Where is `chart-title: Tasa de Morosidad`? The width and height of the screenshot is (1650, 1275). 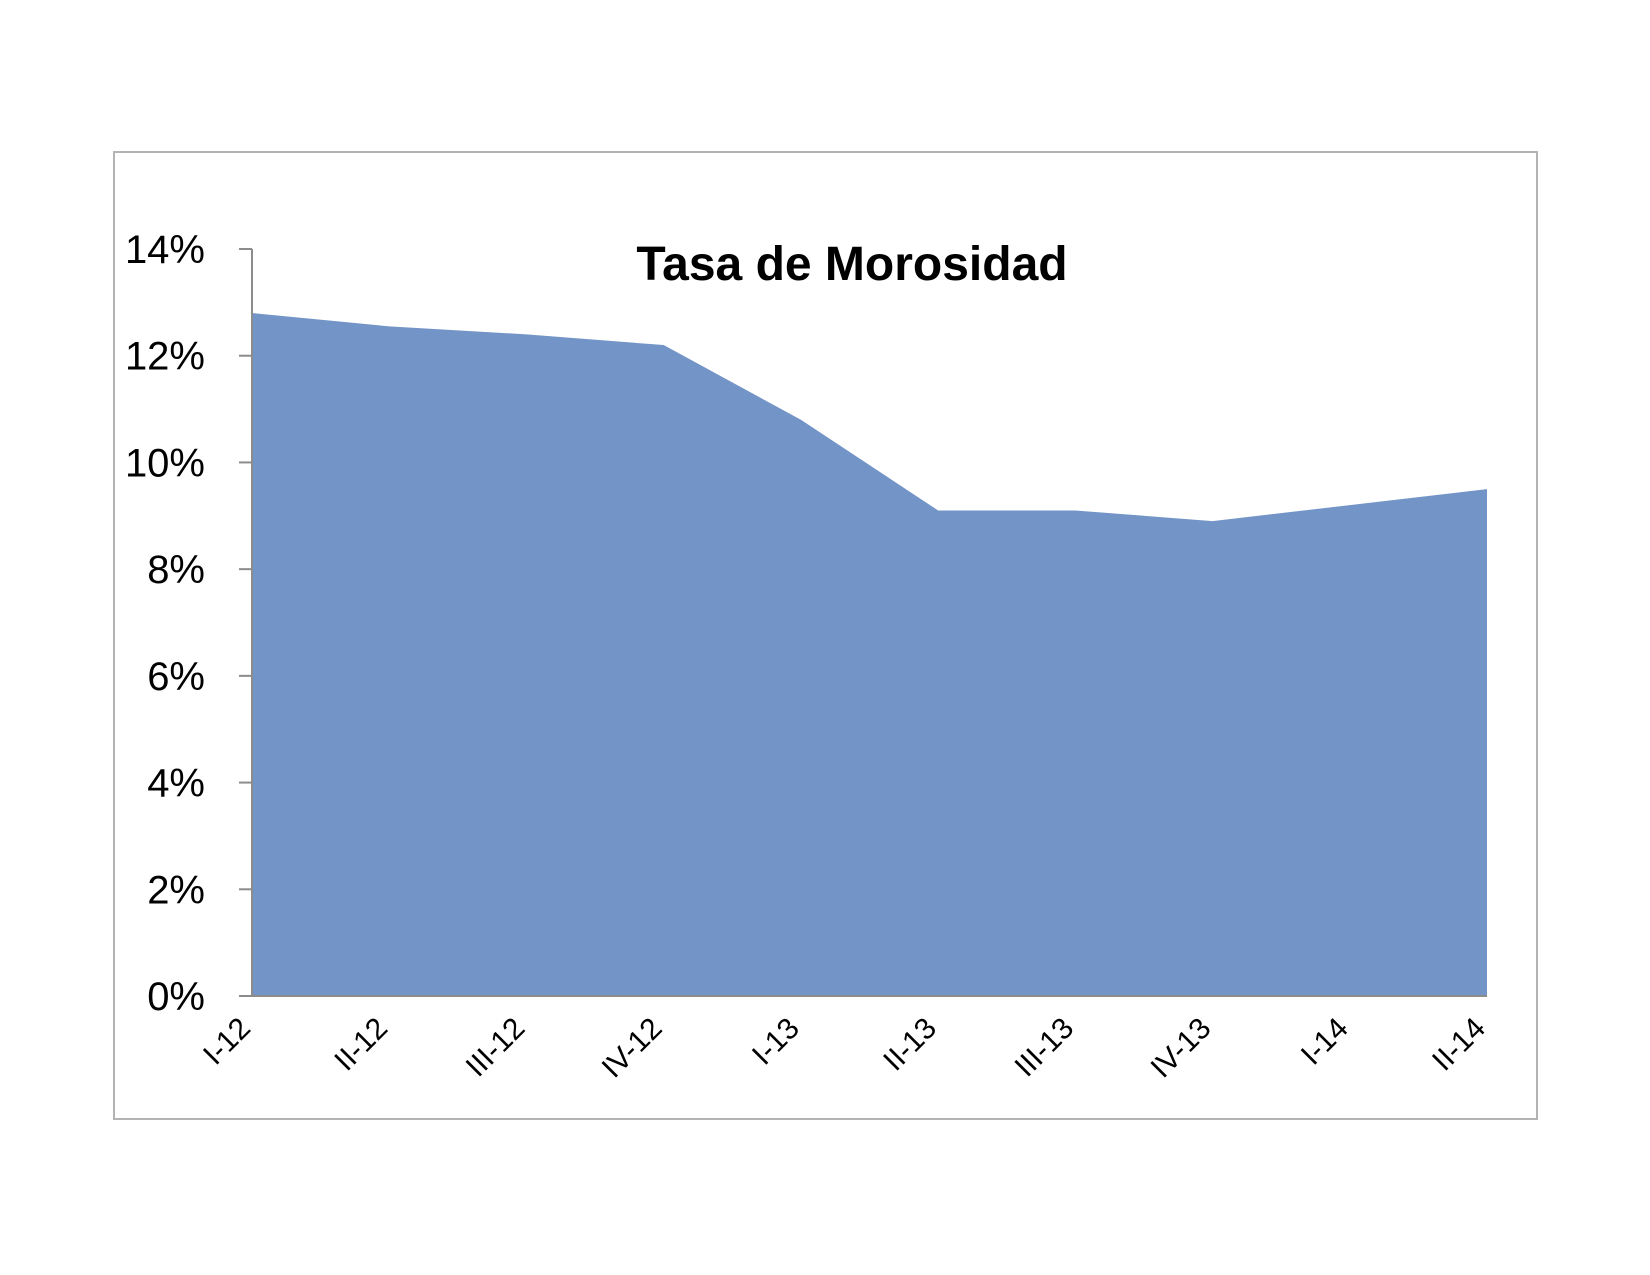
chart-title: Tasa de Morosidad is located at coordinates (851, 264).